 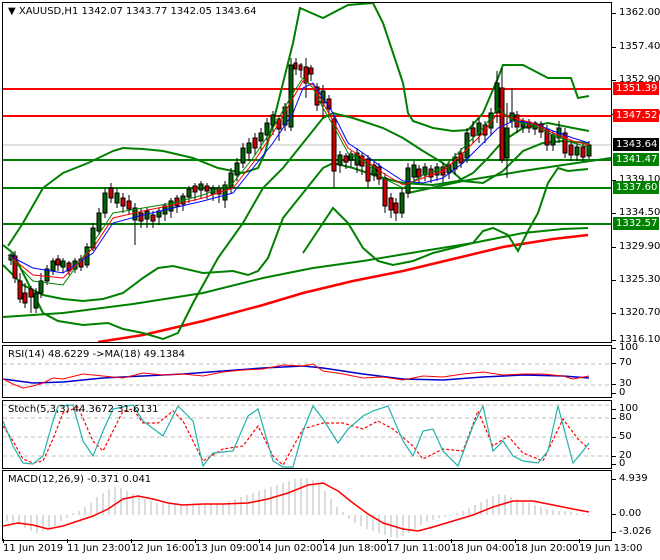 I want to click on macd-panel: MACD(12,26,9) -0.371 0.041, so click(x=307, y=505).